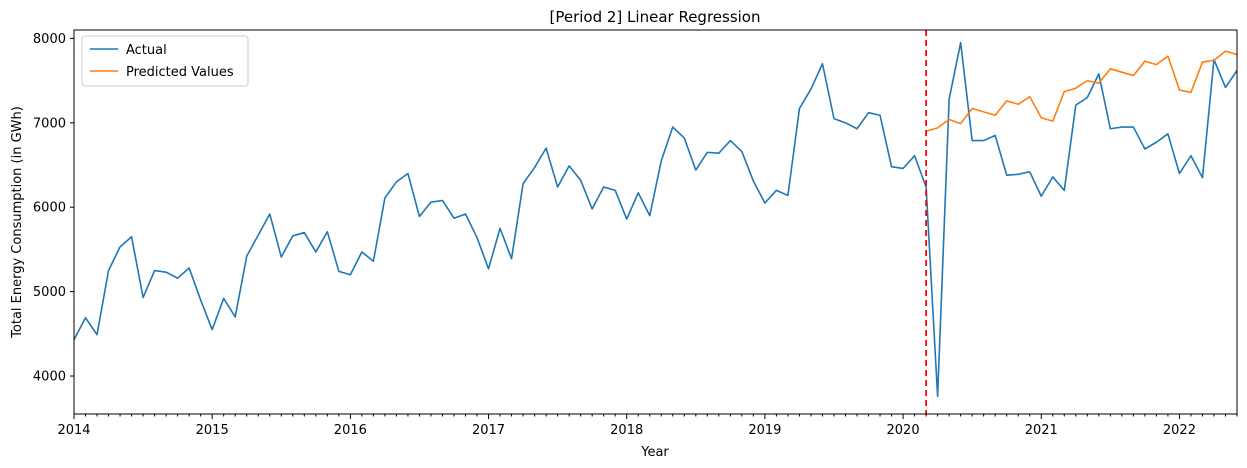 This screenshot has height=468, width=1247. What do you see at coordinates (764, 430) in the screenshot?
I see `x-tick-label: 2019` at bounding box center [764, 430].